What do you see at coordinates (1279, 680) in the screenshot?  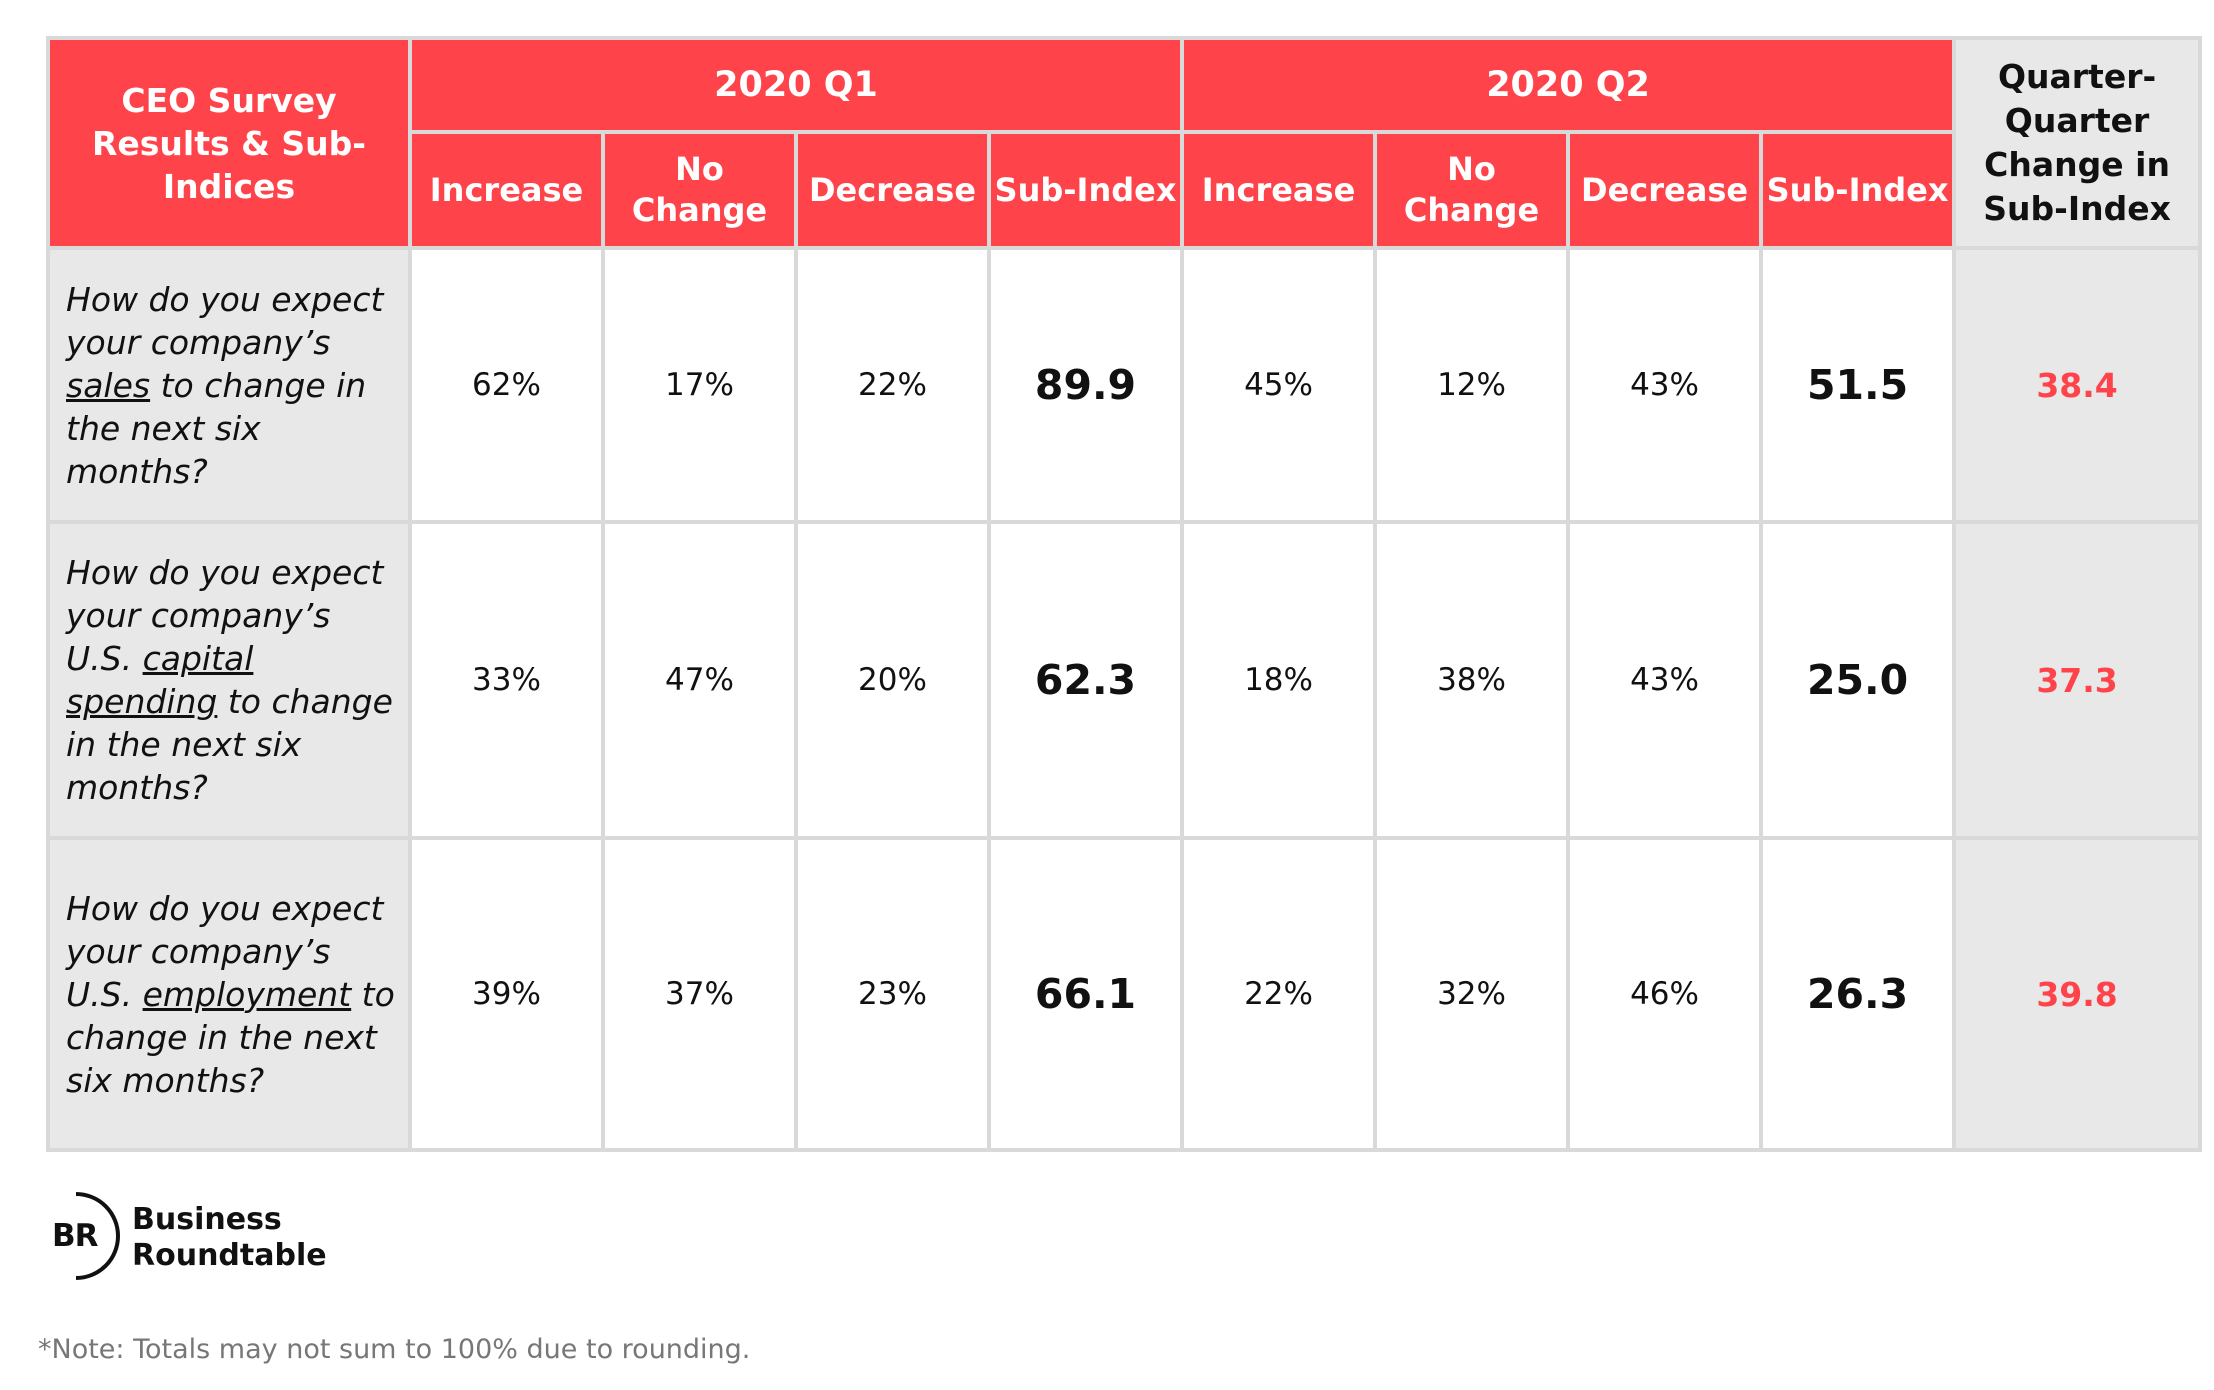 I see `q2-increase-value: 18%` at bounding box center [1279, 680].